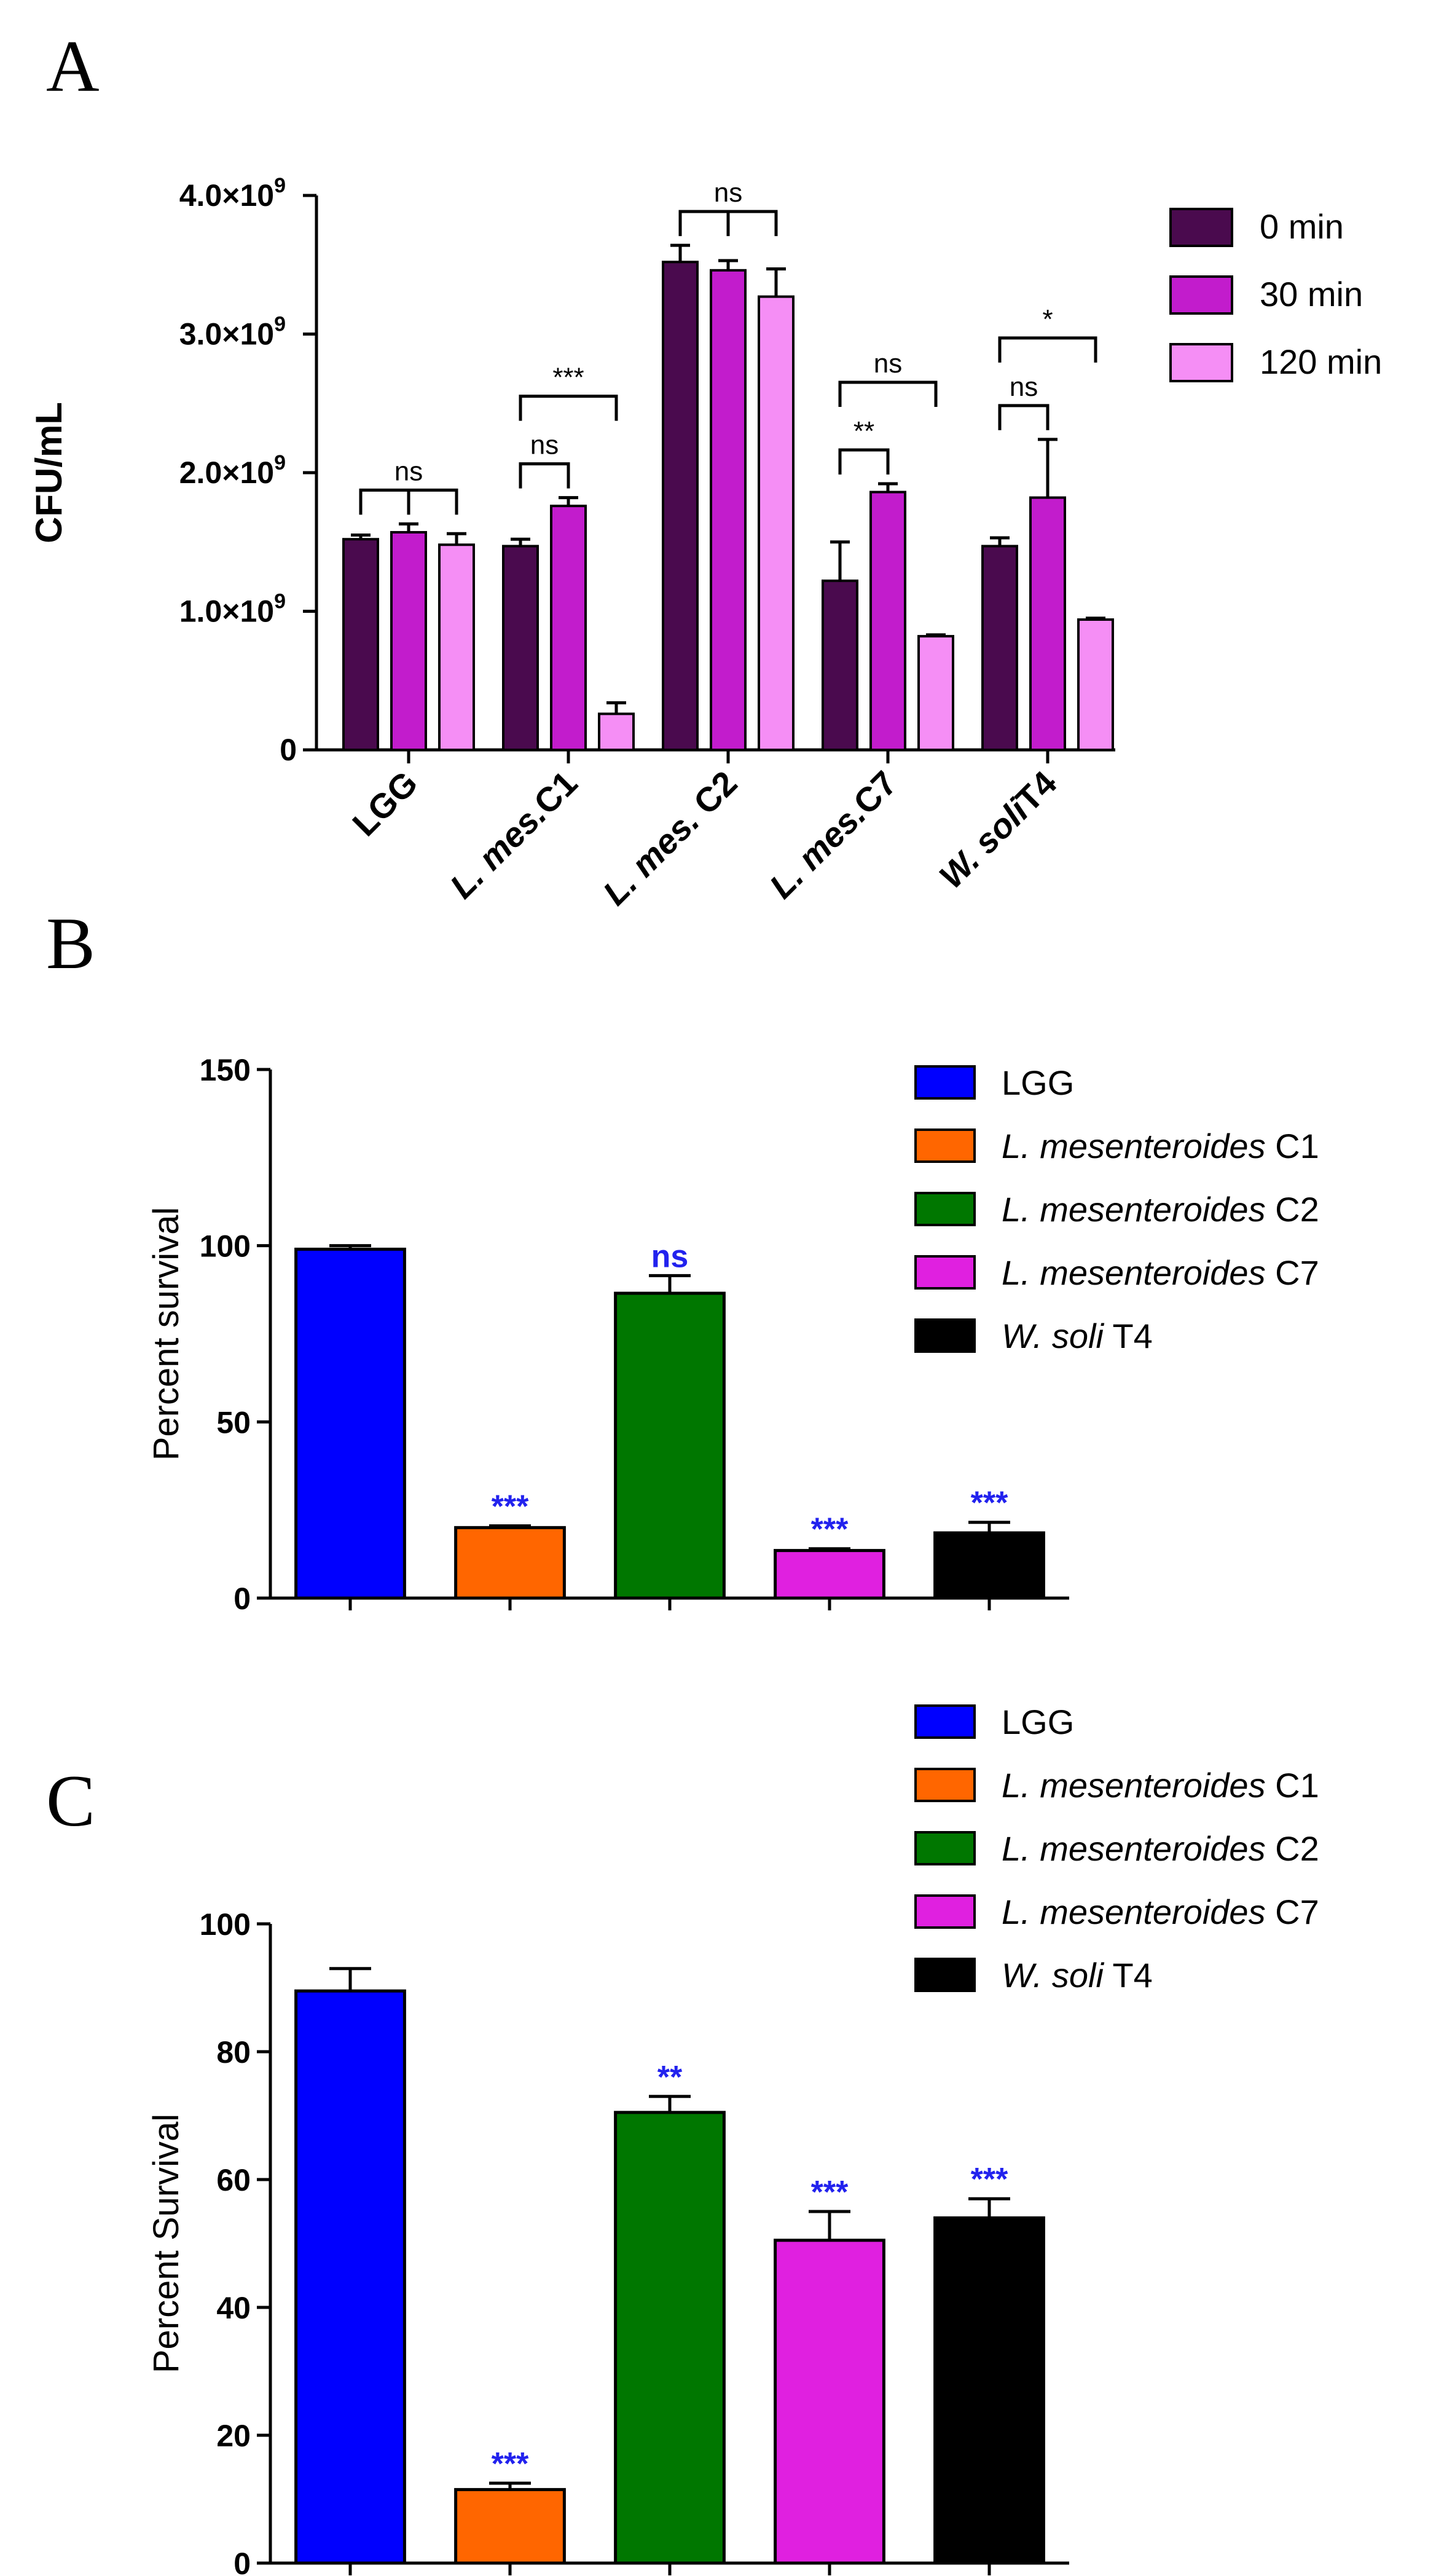  Describe the element at coordinates (232, 610) in the screenshot. I see `y-tick-label: 1.0×10⁹` at that location.